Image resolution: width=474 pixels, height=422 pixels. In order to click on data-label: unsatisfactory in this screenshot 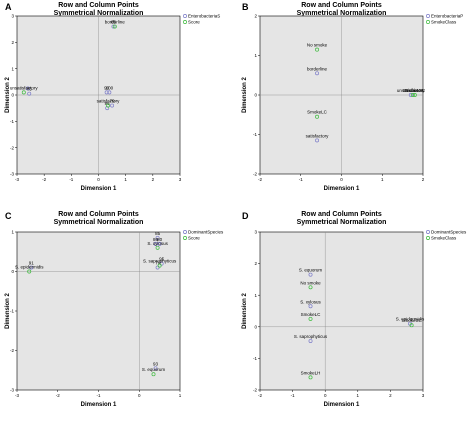, I will do `click(411, 90)`.